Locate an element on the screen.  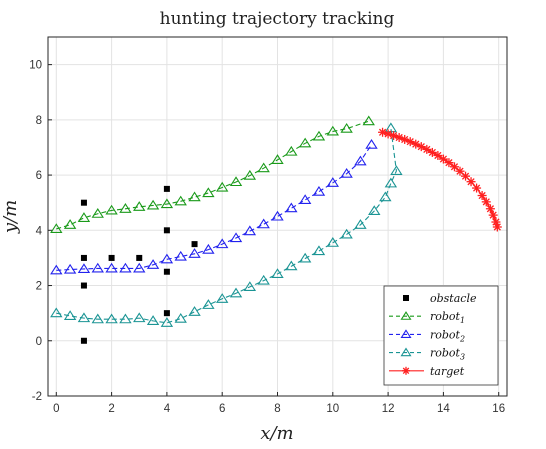
y-tick-label: 2 is located at coordinates (39, 287).